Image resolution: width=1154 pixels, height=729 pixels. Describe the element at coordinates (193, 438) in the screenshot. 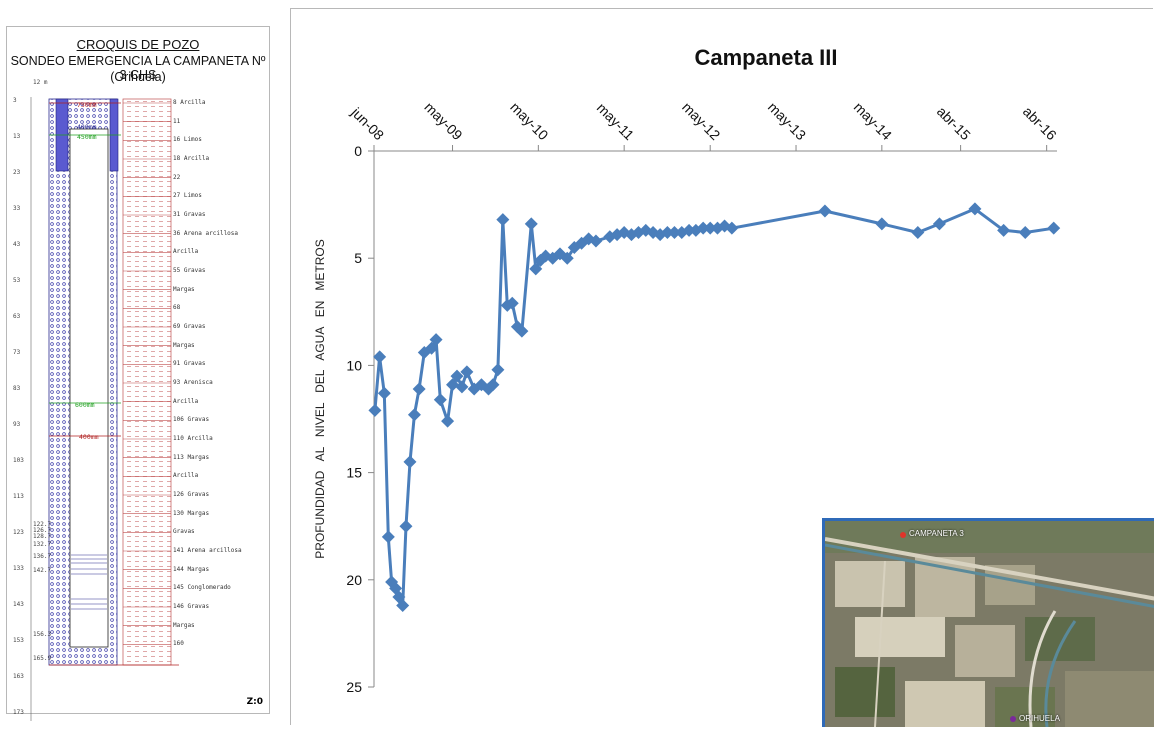

I see `well-lithology-label: 110 Arcilla` at that location.